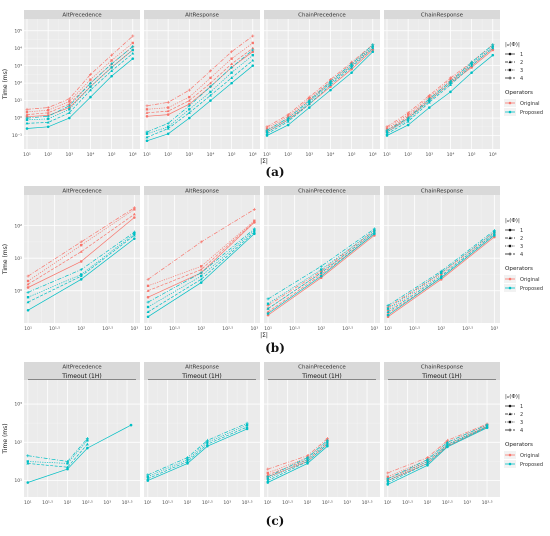  Describe the element at coordinates (531, 113) in the screenshot. I see `legend-operator-label: Proposed` at that location.